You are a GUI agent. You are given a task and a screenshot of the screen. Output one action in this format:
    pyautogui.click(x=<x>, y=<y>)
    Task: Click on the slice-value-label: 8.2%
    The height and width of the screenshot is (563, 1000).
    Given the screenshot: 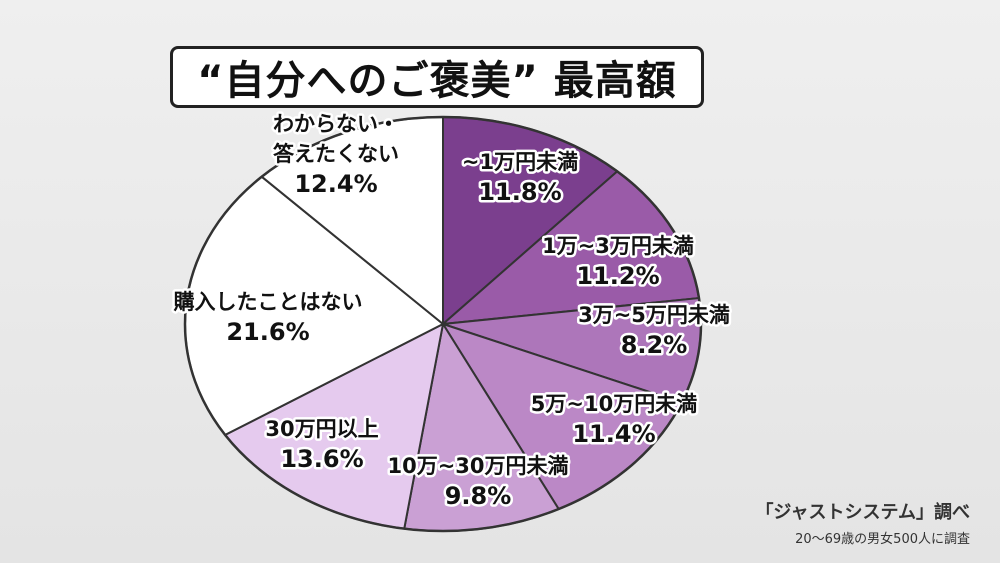 What is the action you would take?
    pyautogui.click(x=654, y=345)
    